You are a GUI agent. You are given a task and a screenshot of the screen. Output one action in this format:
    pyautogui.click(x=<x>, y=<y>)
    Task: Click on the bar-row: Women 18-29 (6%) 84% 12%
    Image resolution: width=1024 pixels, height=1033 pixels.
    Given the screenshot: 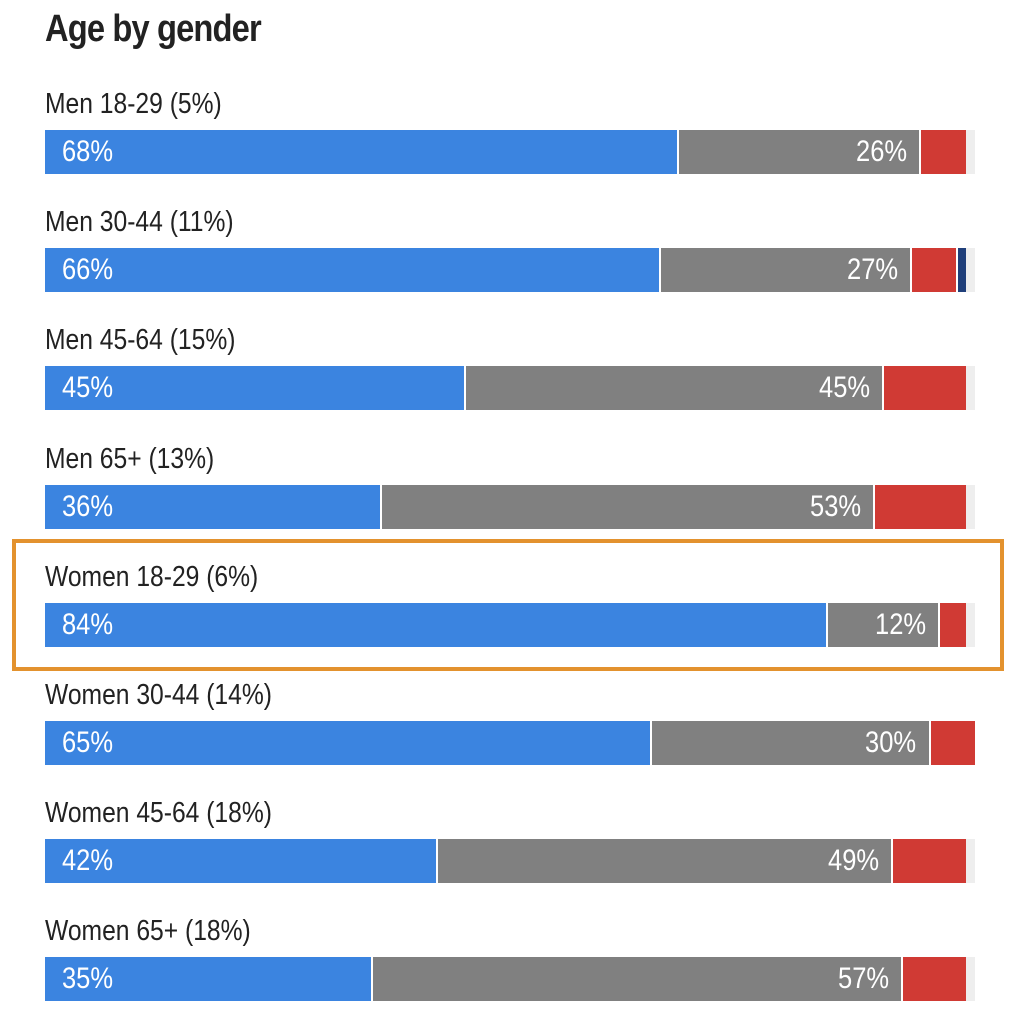 What is the action you would take?
    pyautogui.click(x=512, y=620)
    